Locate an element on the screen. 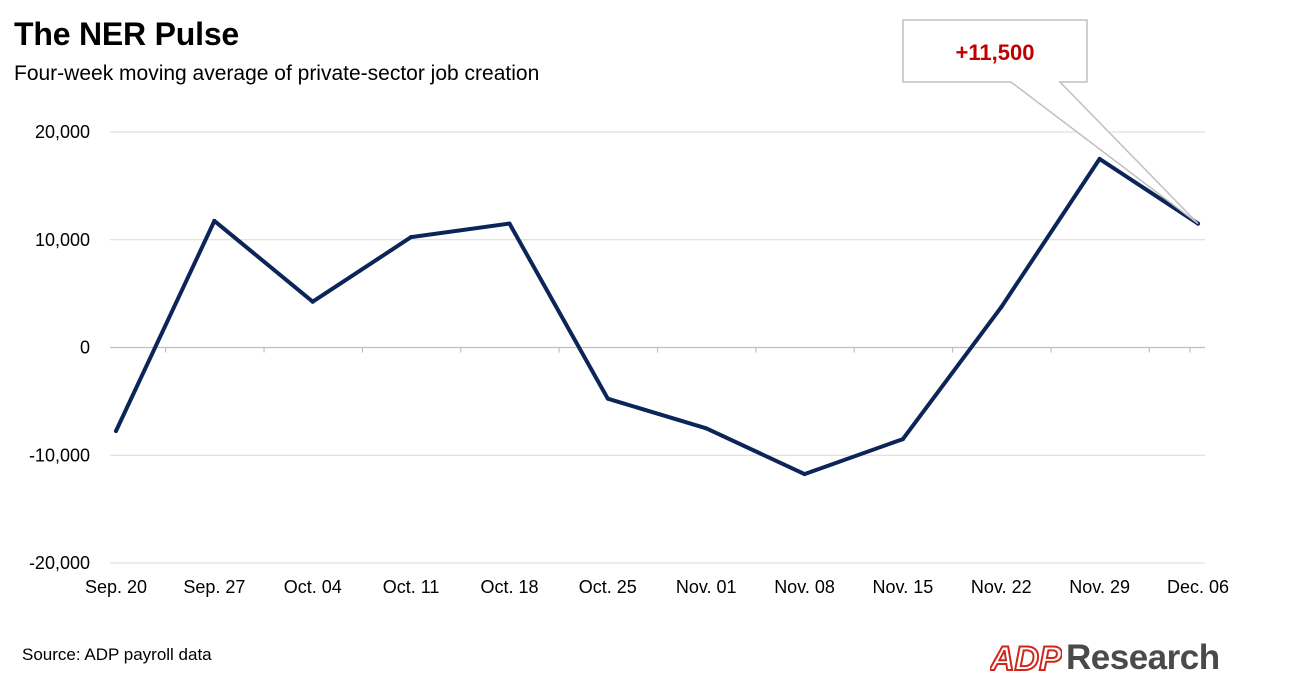 This screenshot has height=695, width=1300. x-tick-label: Dec. 06 is located at coordinates (1198, 587).